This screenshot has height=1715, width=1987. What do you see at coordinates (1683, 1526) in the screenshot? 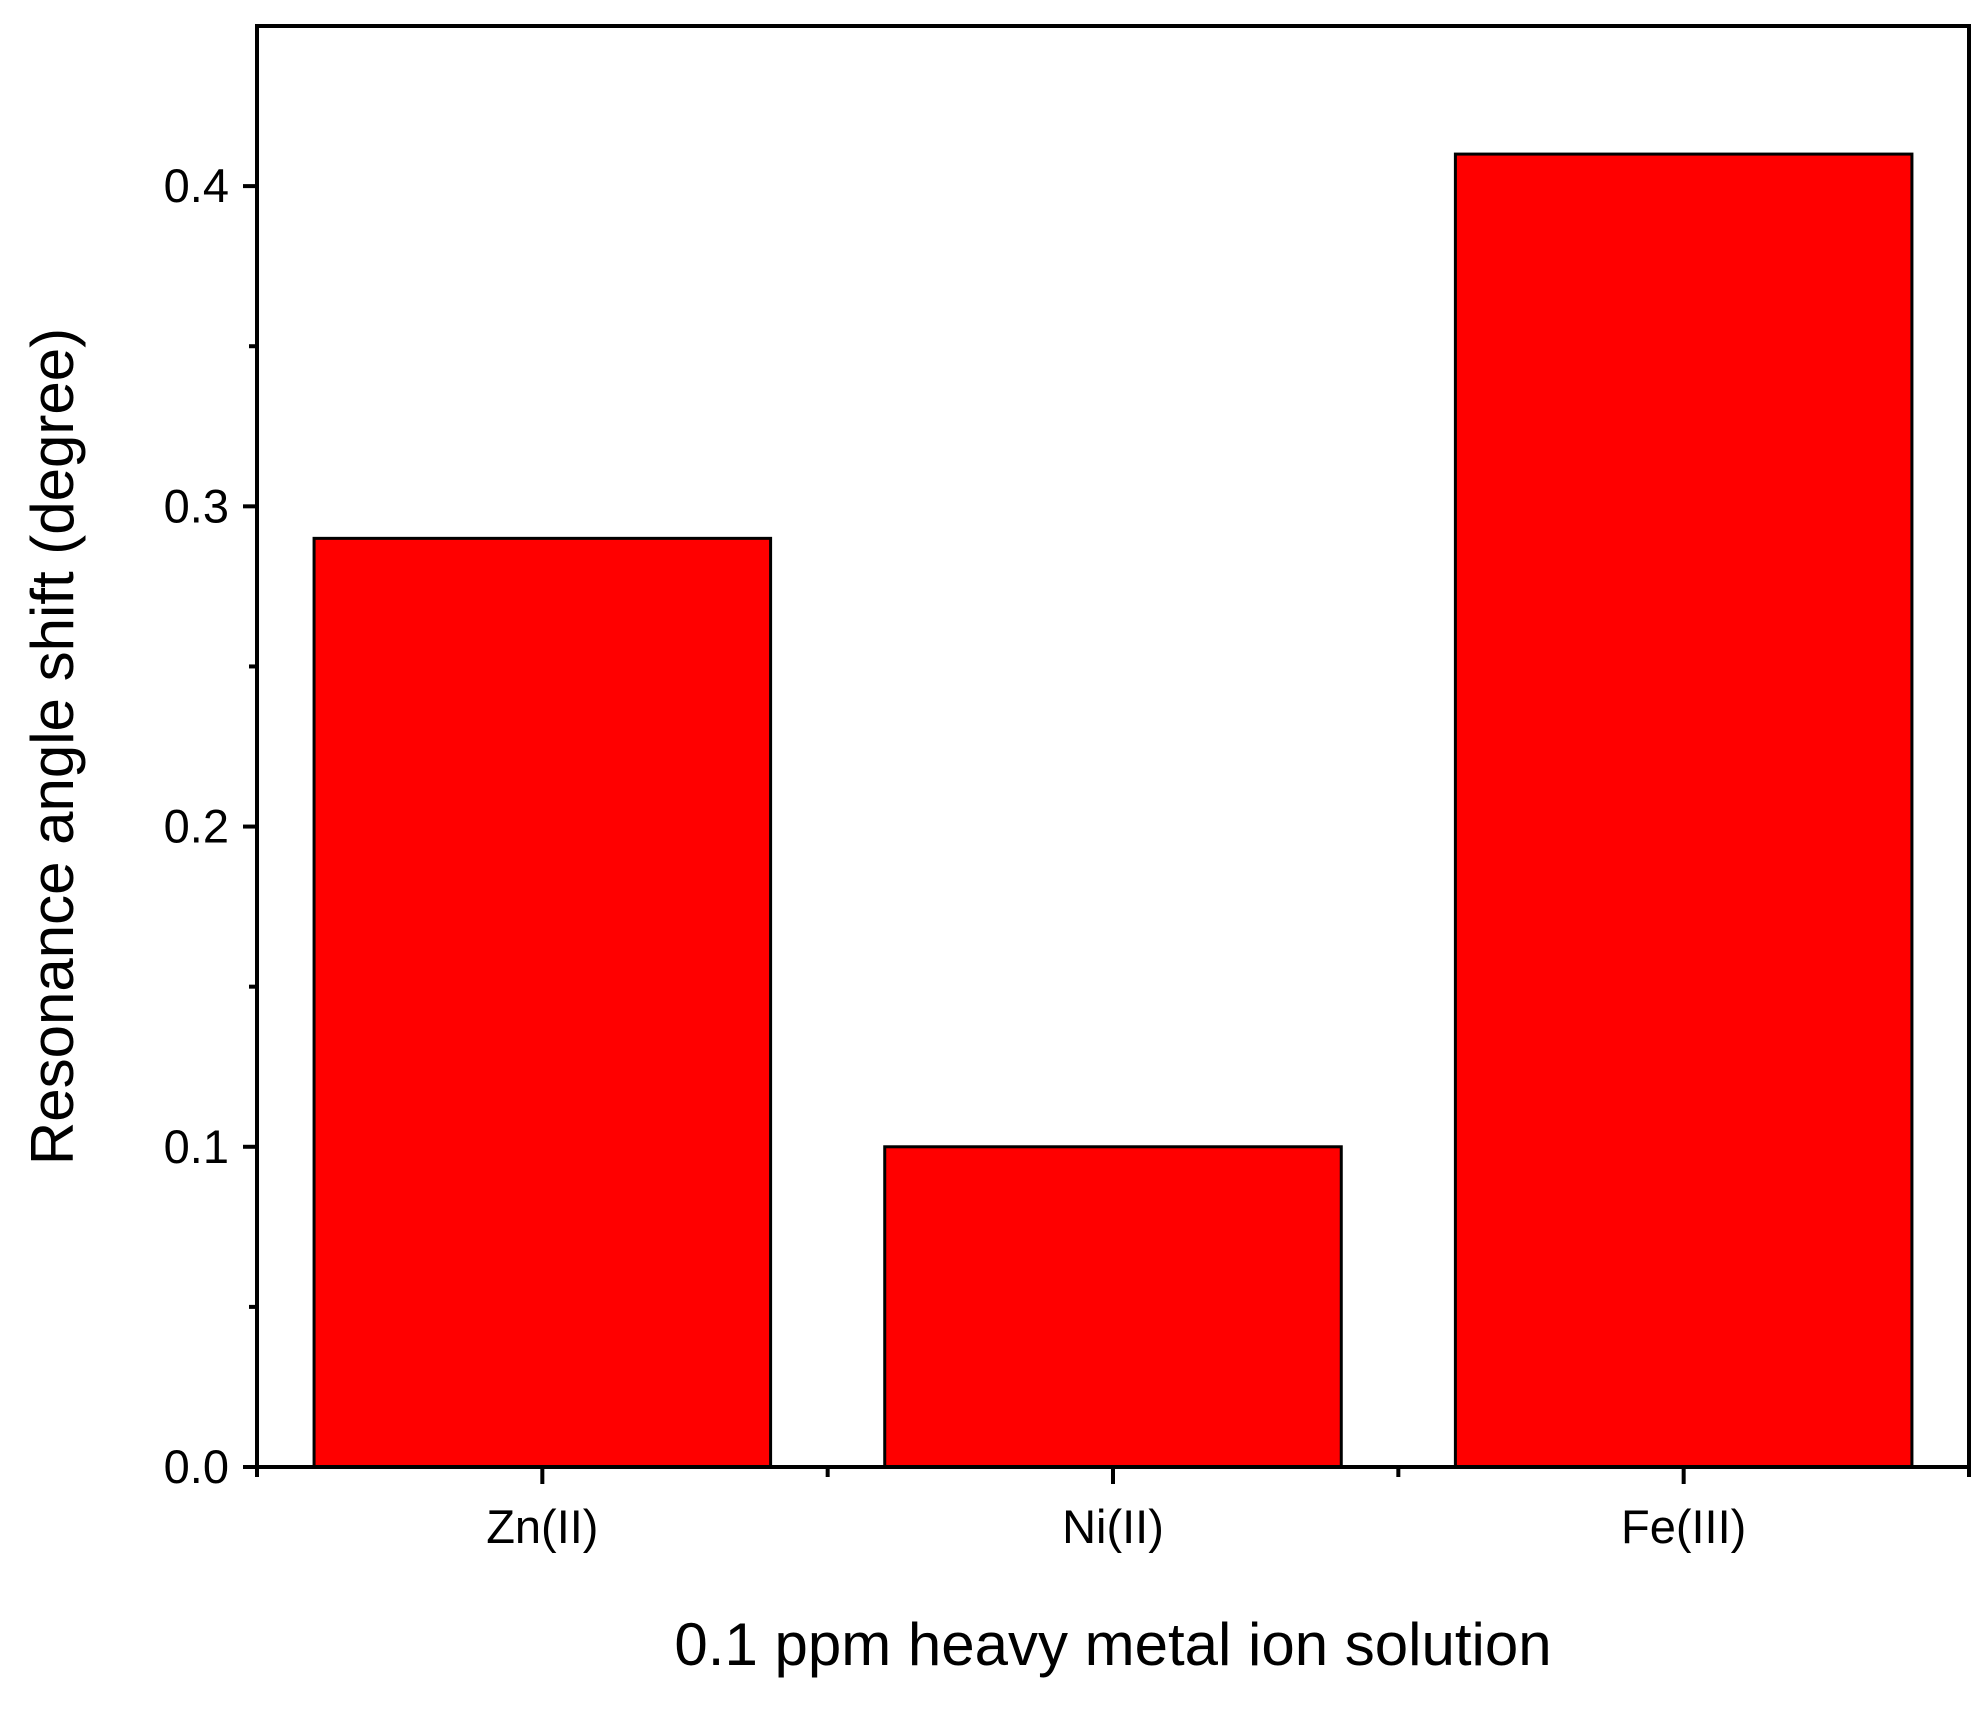
I see `x-tick-label-2: Fe(III)` at bounding box center [1683, 1526].